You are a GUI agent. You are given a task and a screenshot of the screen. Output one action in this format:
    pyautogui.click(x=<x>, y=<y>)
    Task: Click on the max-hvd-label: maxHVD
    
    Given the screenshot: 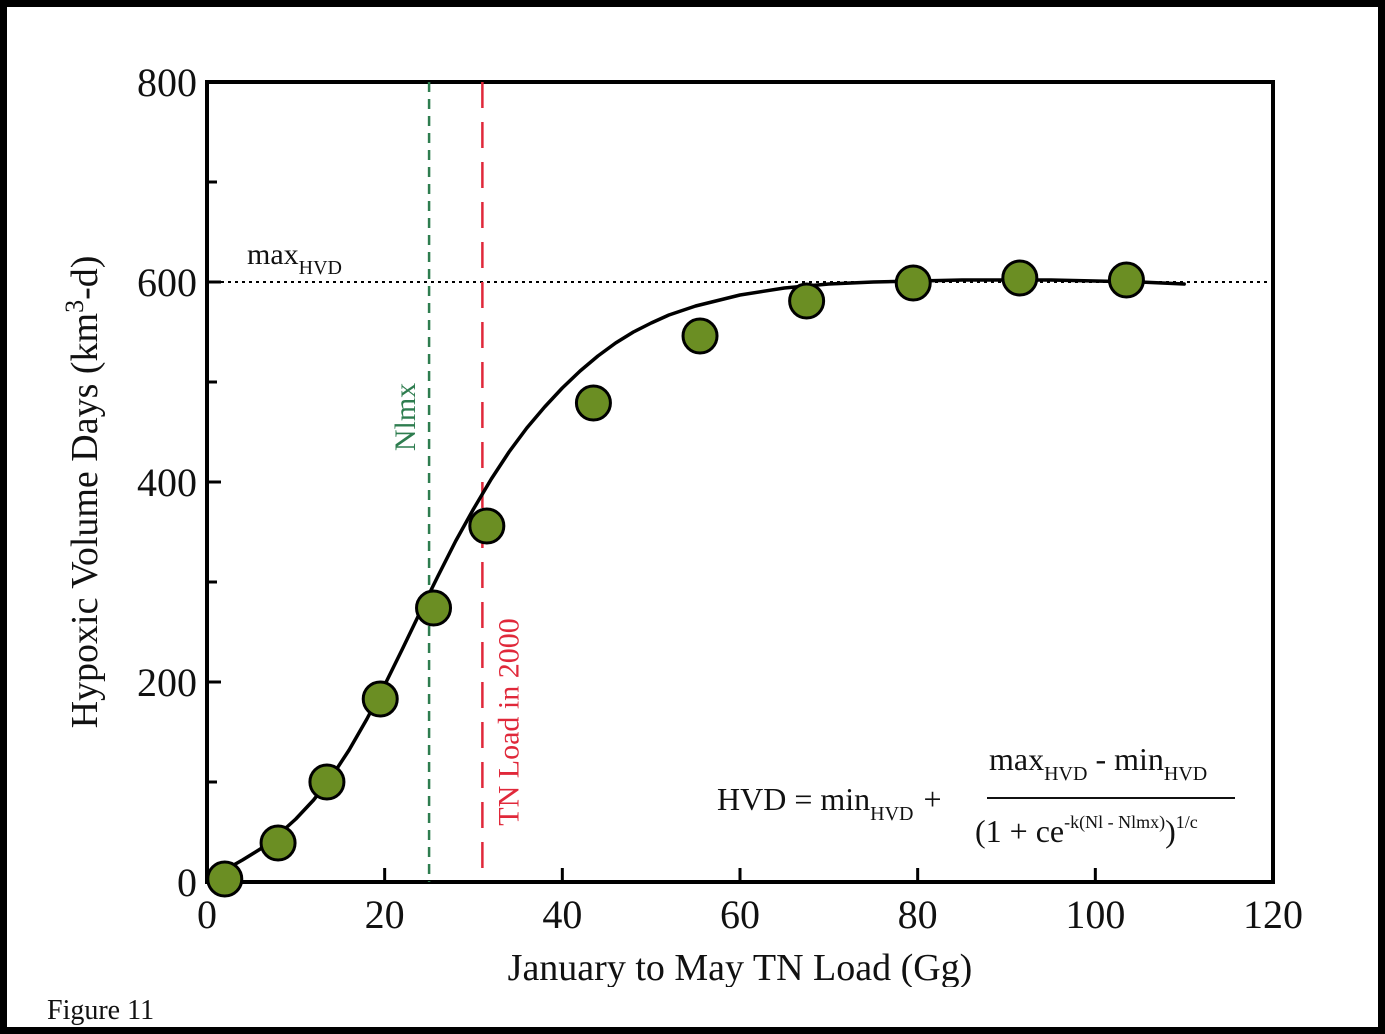 What is the action you would take?
    pyautogui.click(x=294, y=258)
    